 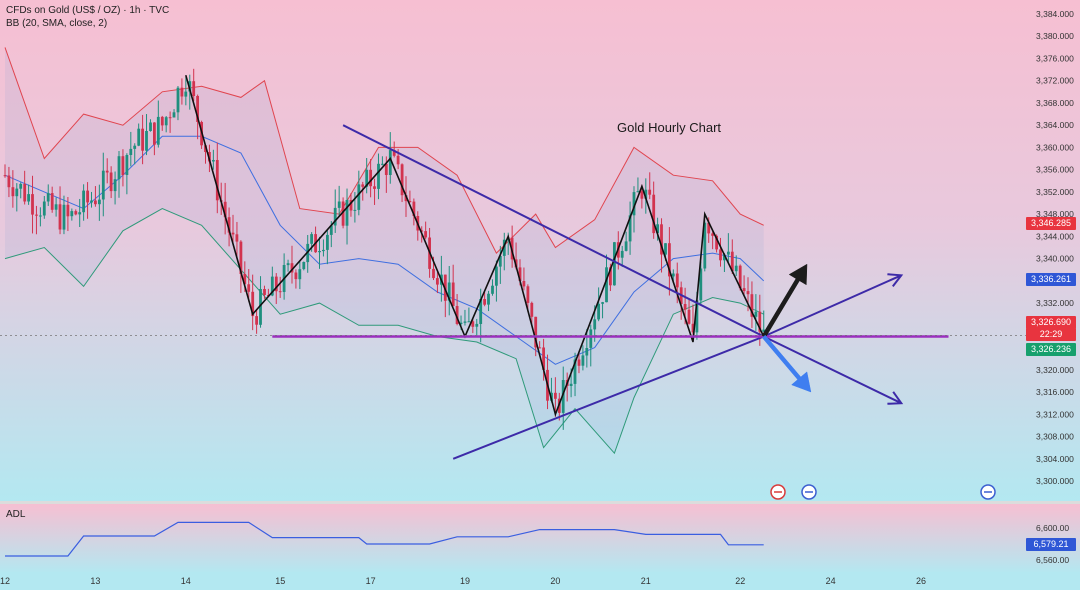 What do you see at coordinates (1055, 81) in the screenshot?
I see `price-tick-label: 3,372.000` at bounding box center [1055, 81].